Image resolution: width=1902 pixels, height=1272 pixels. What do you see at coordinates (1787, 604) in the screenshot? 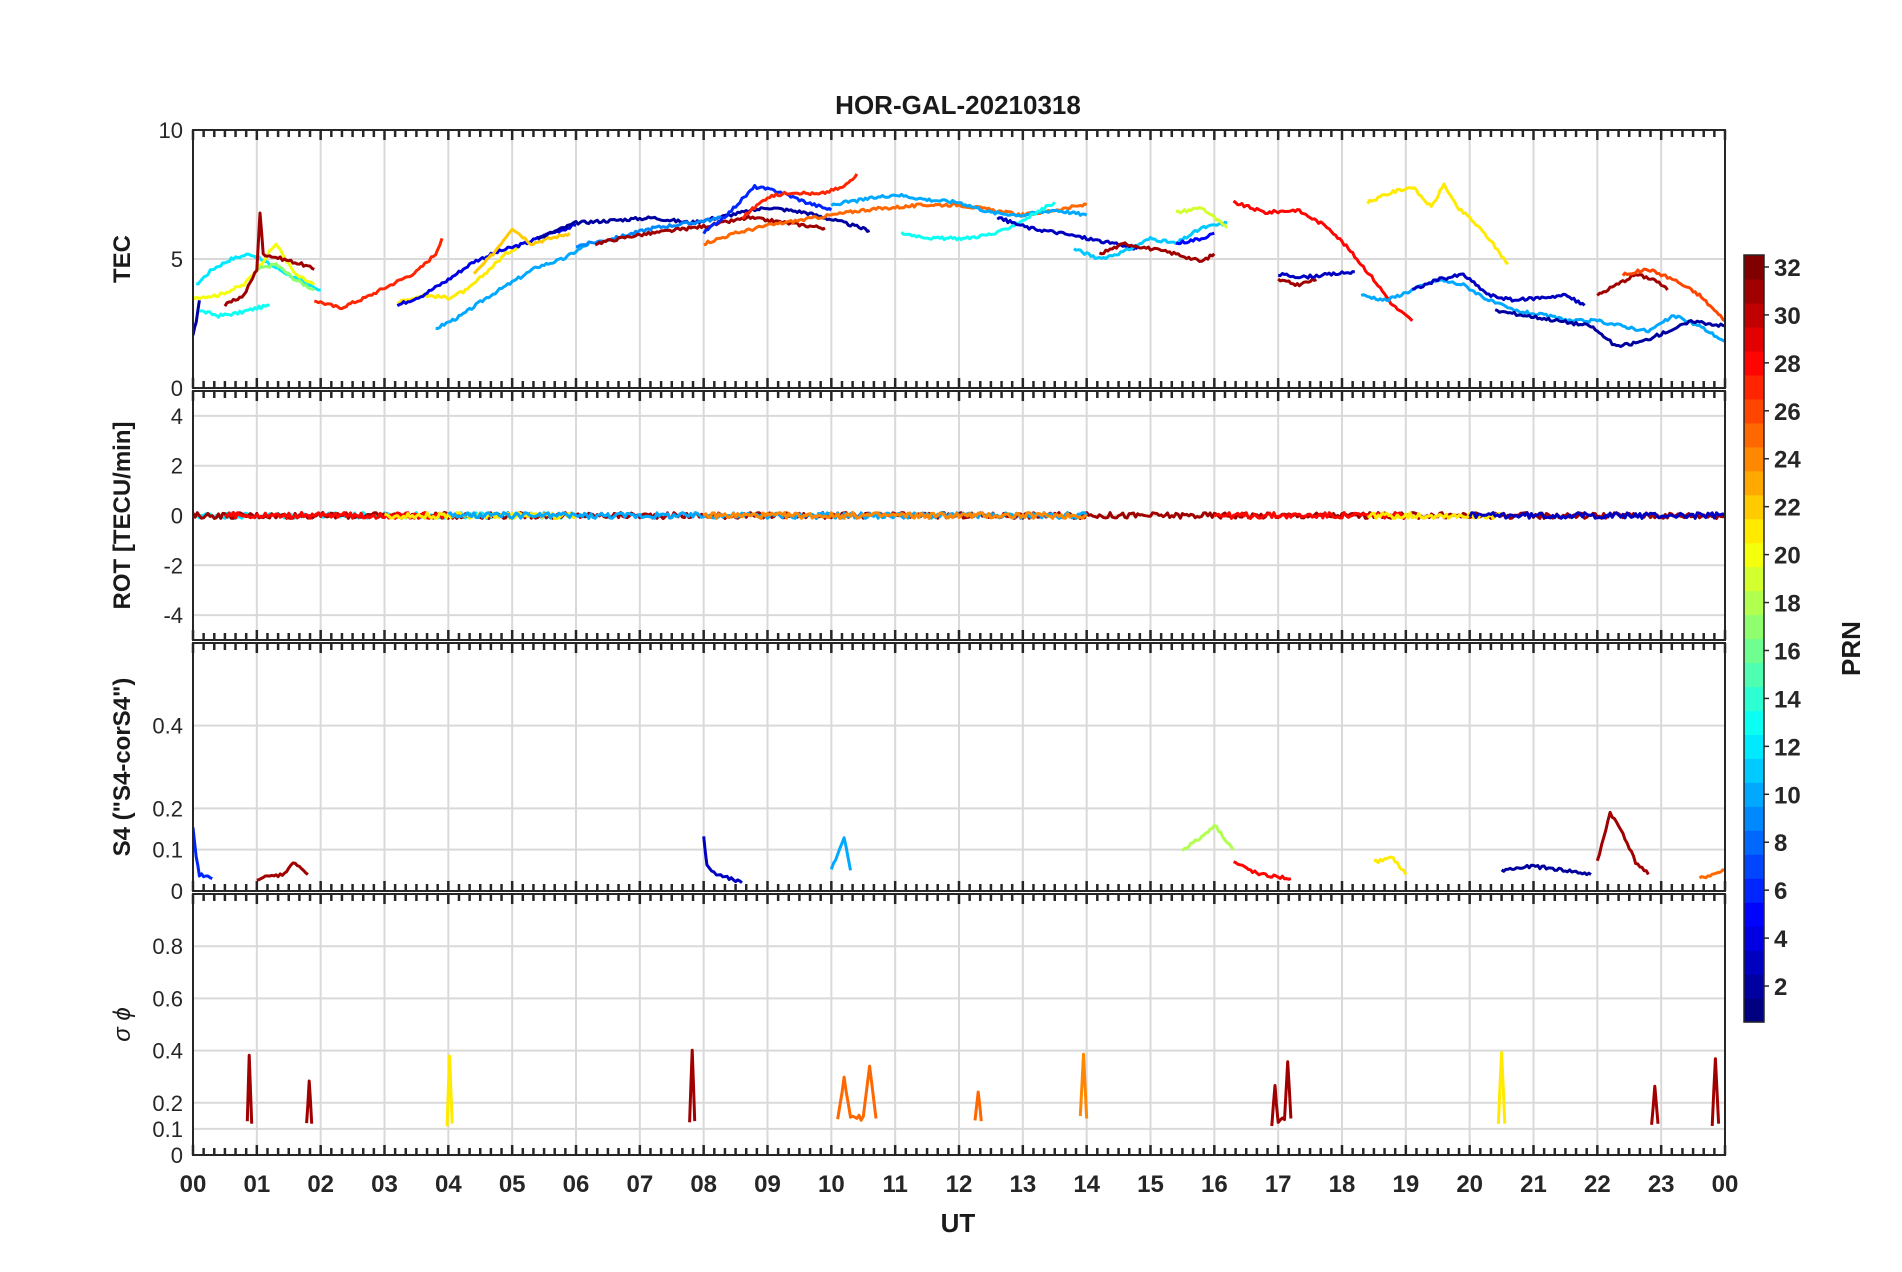
I see `colorbar-tick-label: 18` at bounding box center [1787, 604].